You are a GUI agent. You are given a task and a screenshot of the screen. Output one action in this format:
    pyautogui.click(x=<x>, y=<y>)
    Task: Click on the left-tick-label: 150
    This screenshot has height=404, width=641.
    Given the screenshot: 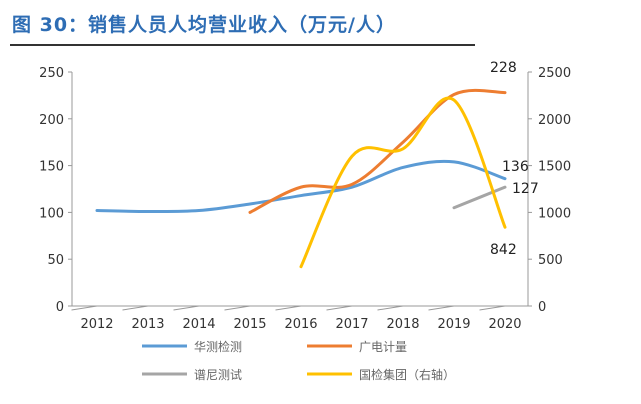 What is the action you would take?
    pyautogui.click(x=51, y=167)
    